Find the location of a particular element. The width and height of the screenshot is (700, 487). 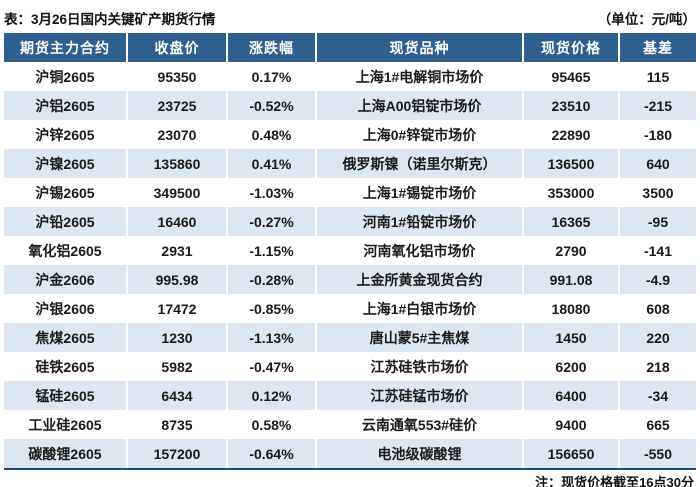

basis-cell: -141 is located at coordinates (658, 250).